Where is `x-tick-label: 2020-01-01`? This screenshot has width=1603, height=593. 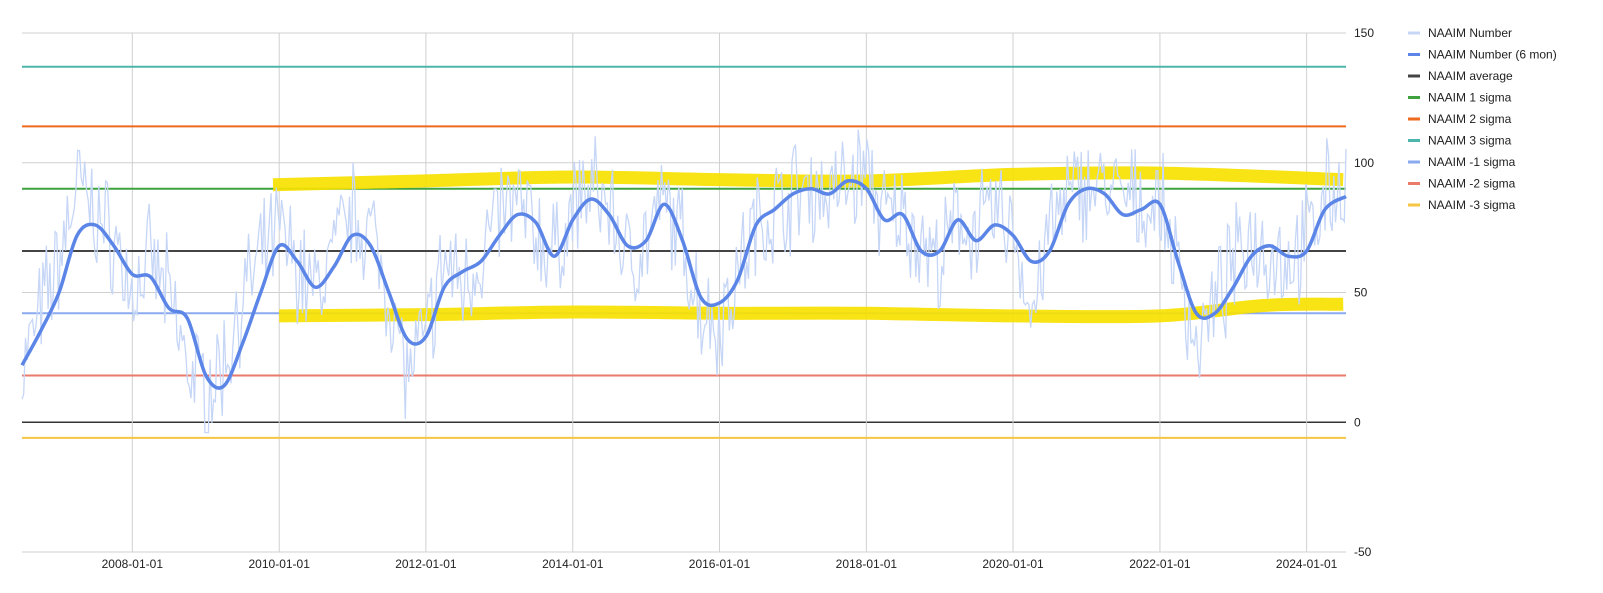
x-tick-label: 2020-01-01 is located at coordinates (1013, 564).